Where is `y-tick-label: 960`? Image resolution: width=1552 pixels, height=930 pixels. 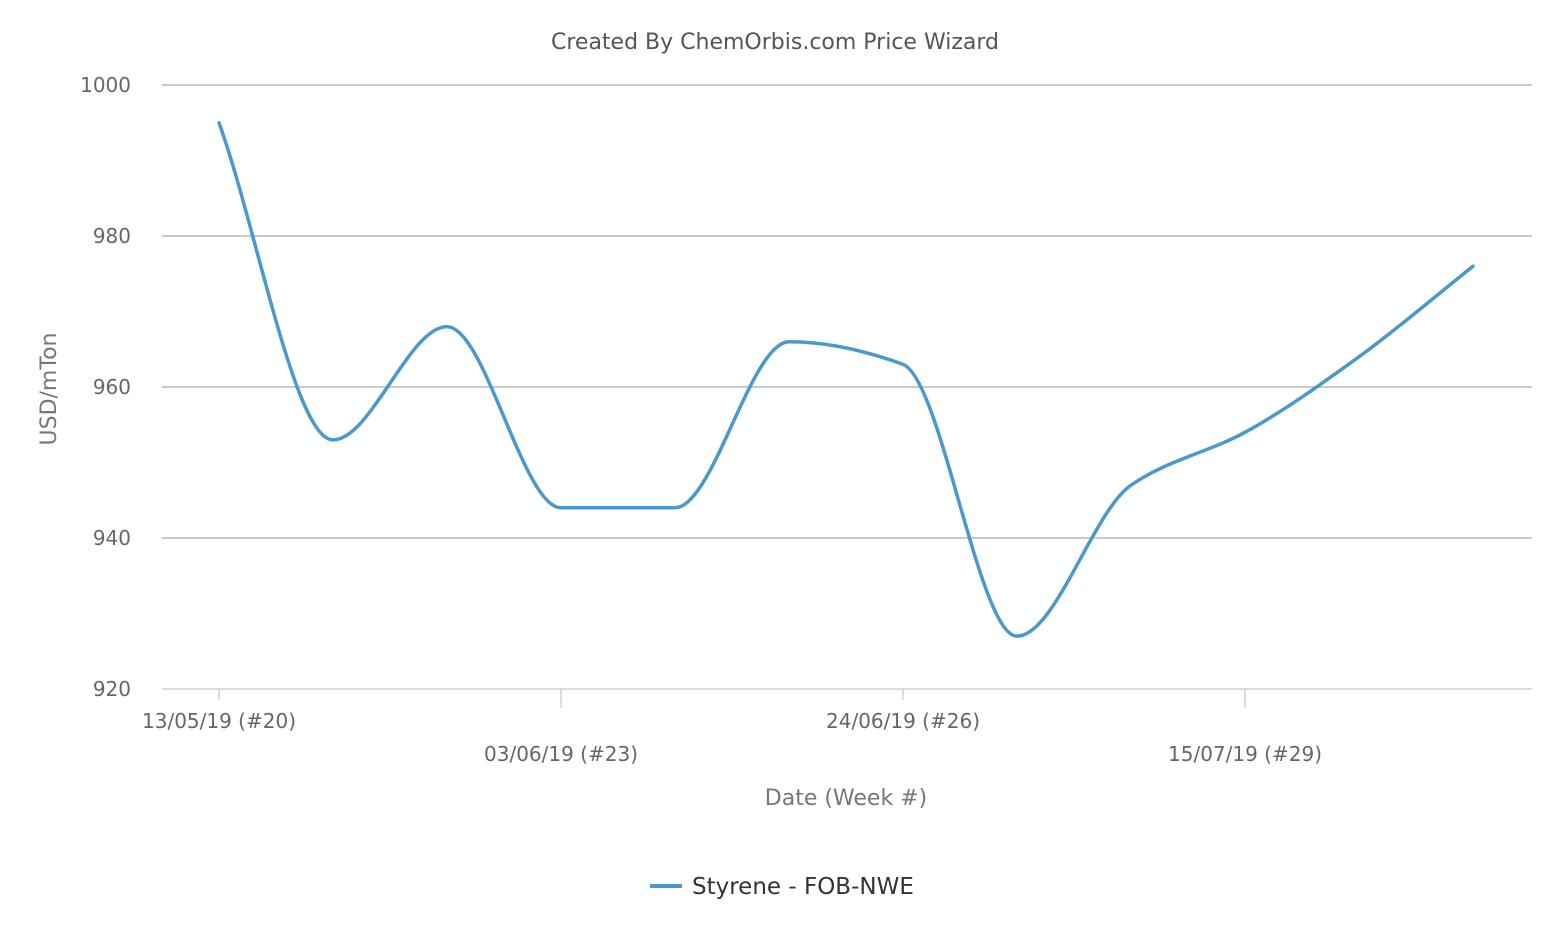
y-tick-label: 960 is located at coordinates (112, 387).